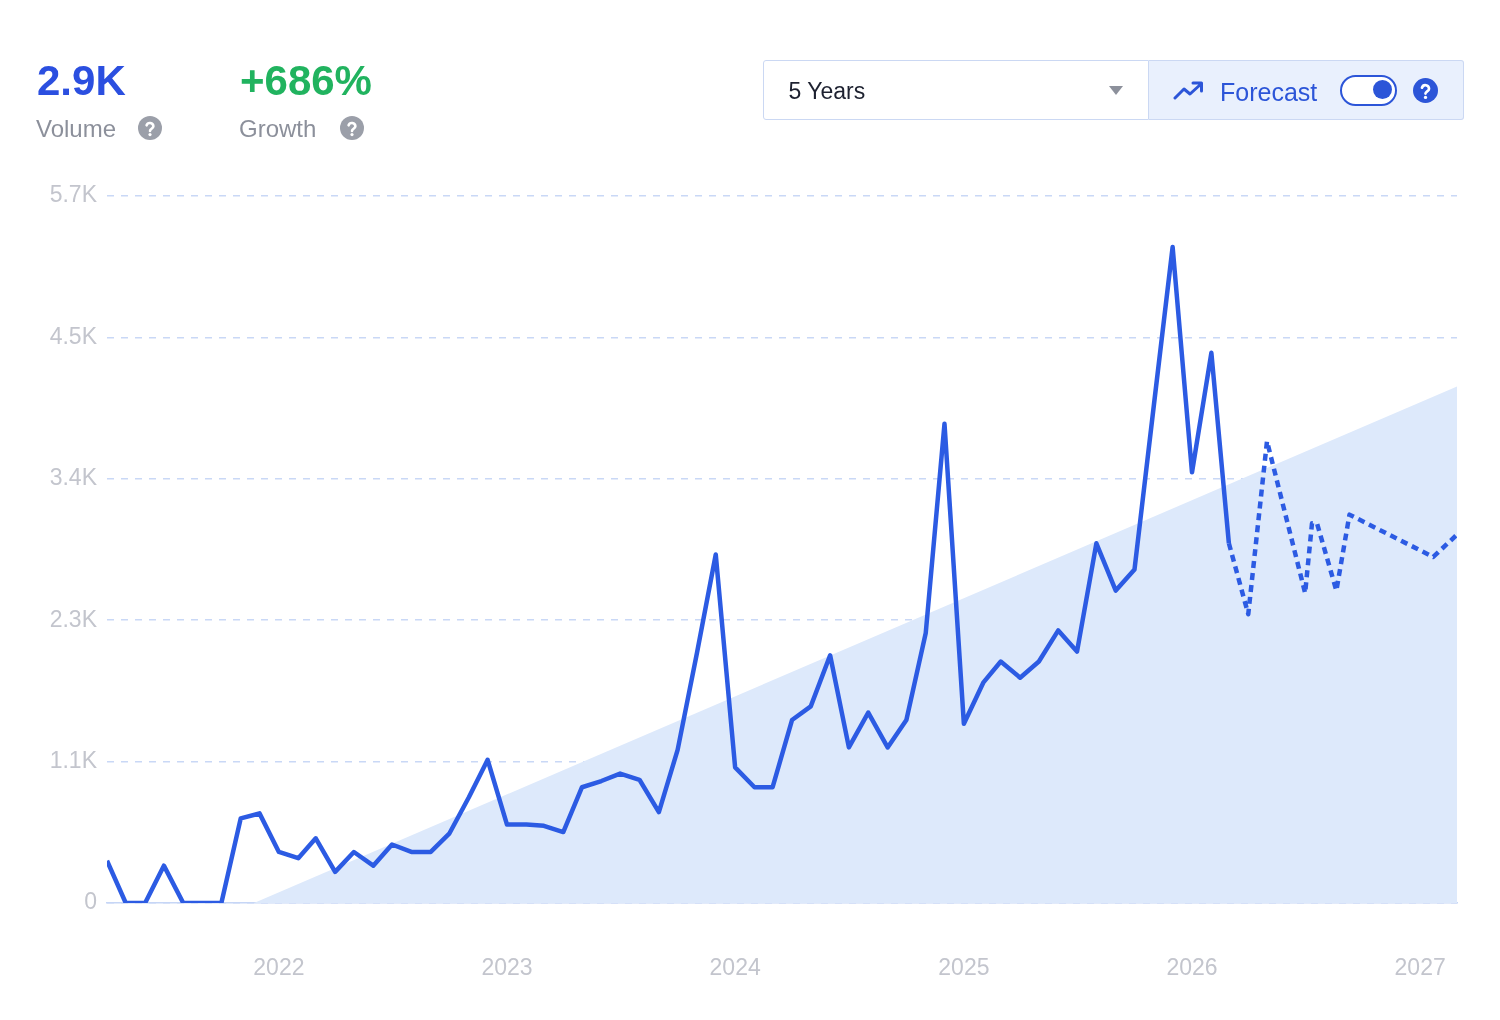 The height and width of the screenshot is (1020, 1500). What do you see at coordinates (1306, 90) in the screenshot?
I see `control-field: Forecast` at bounding box center [1306, 90].